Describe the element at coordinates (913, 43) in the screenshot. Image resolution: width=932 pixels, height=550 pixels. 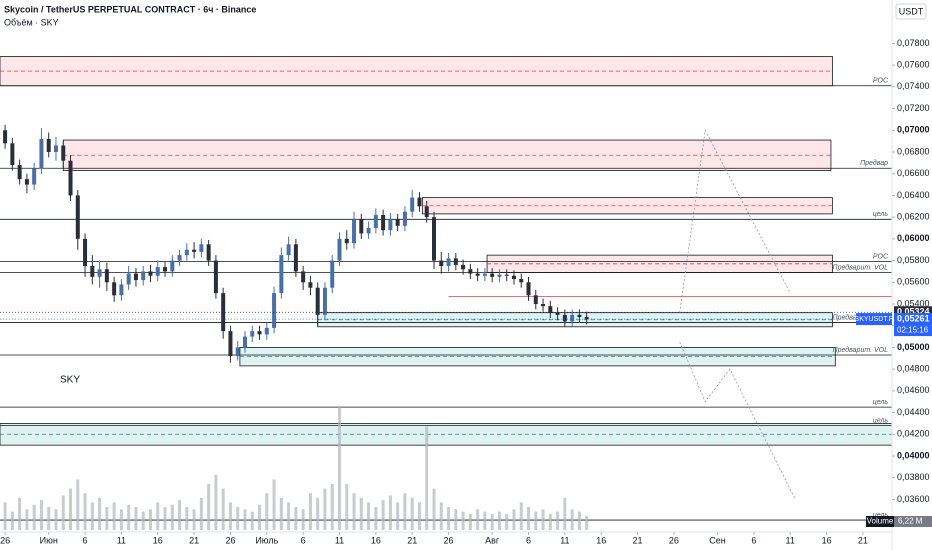
I see `y-tick-label: 0,07800` at that location.